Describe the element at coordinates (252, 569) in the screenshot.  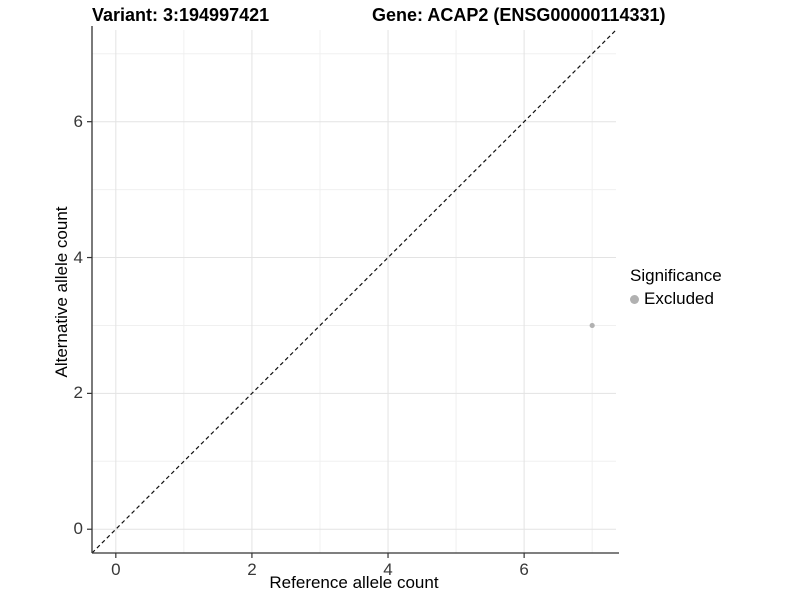
I see `x-tick-label: 2` at that location.